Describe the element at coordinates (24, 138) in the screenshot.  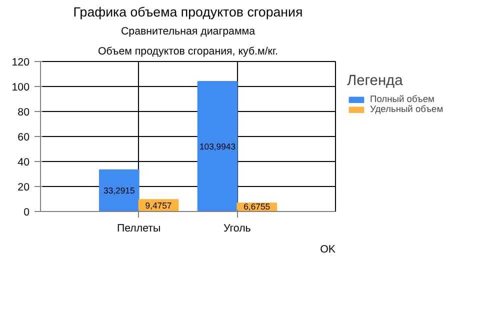
I see `y-tick-label: 60` at that location.